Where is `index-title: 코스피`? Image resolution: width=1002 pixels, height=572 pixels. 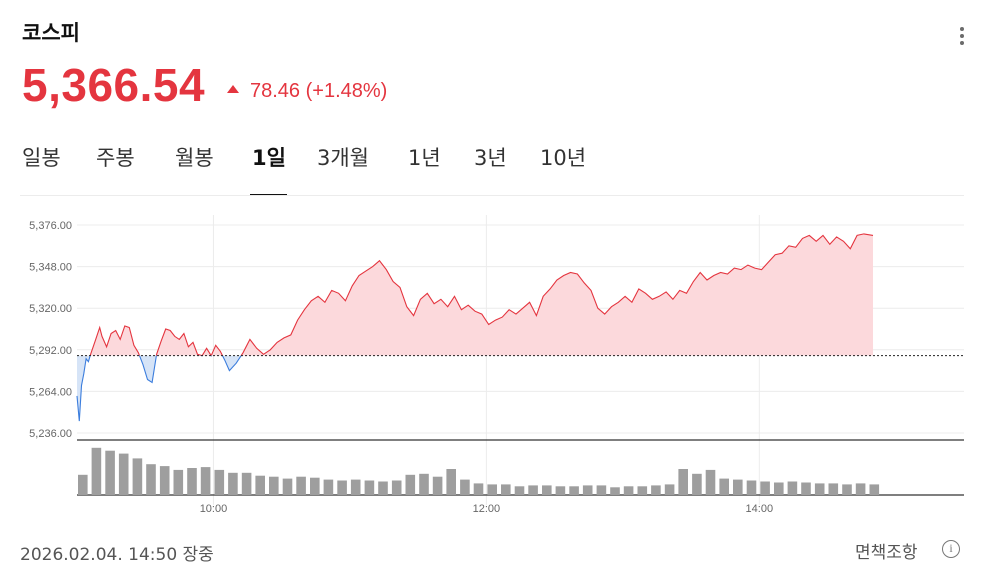 index-title: 코스피 is located at coordinates (51, 33).